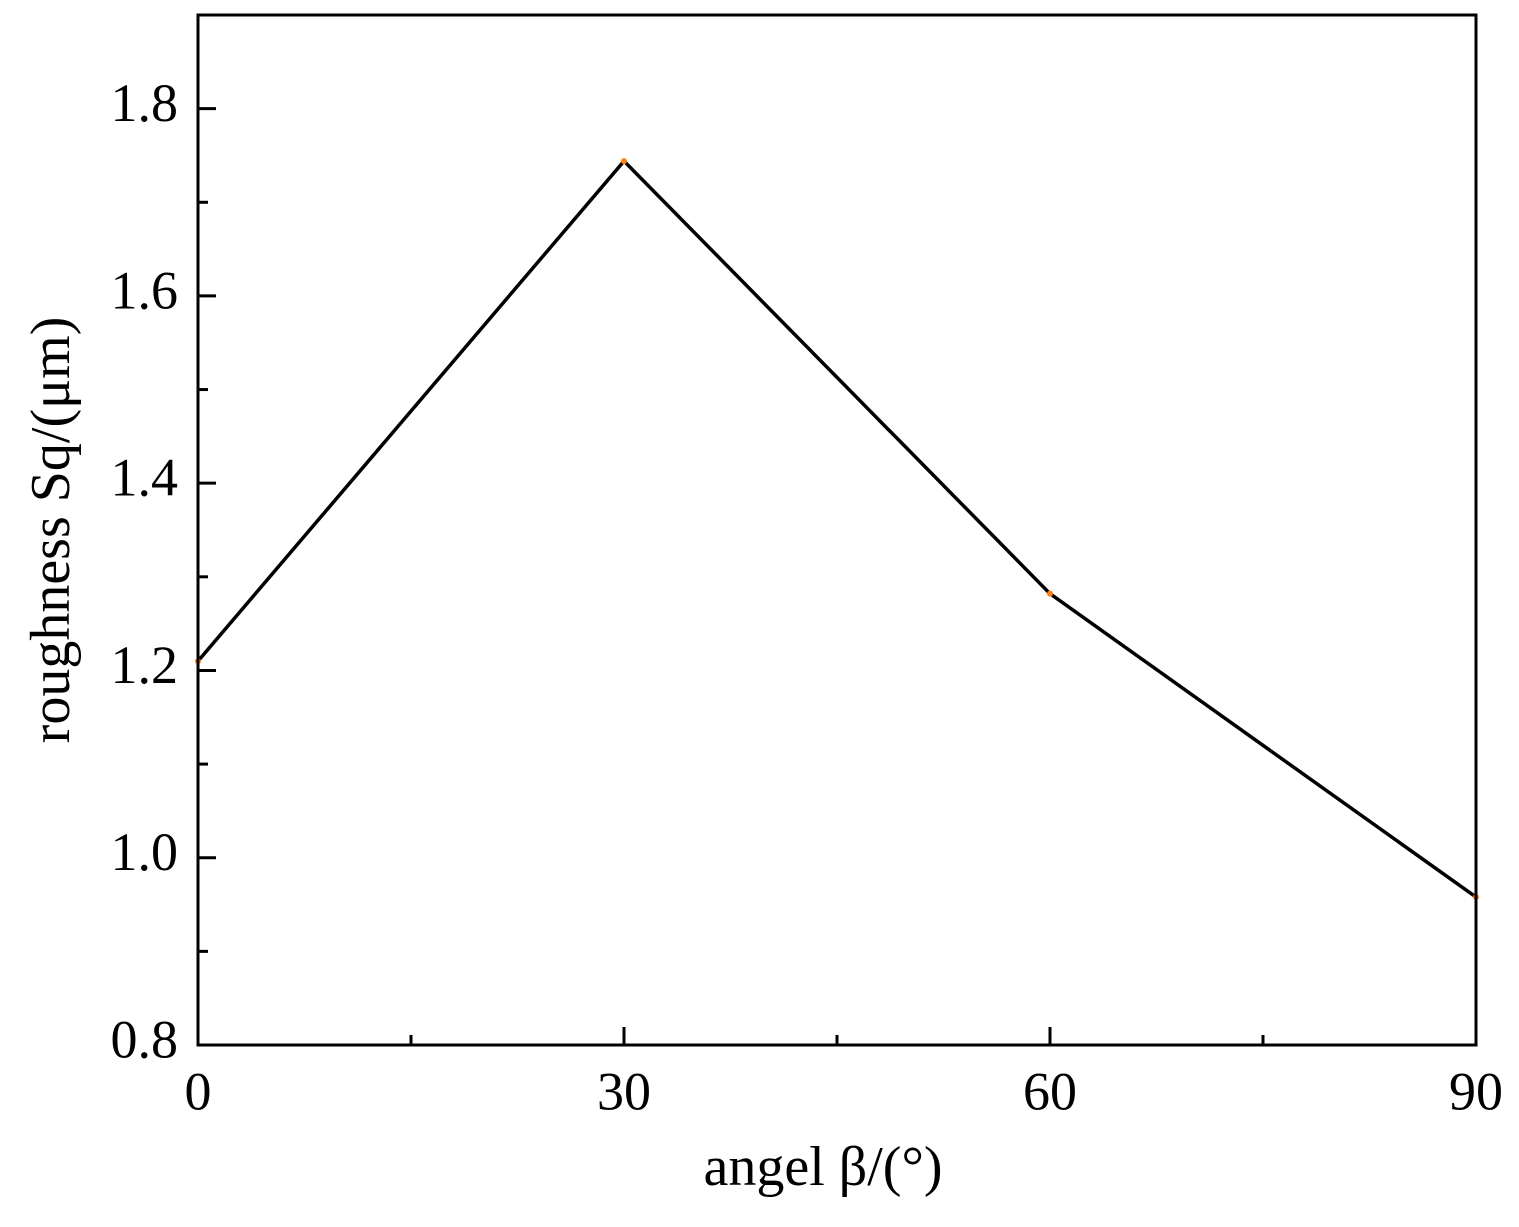 The image size is (1519, 1227). Describe the element at coordinates (1476, 1091) in the screenshot. I see `x-tick-label: 90` at that location.